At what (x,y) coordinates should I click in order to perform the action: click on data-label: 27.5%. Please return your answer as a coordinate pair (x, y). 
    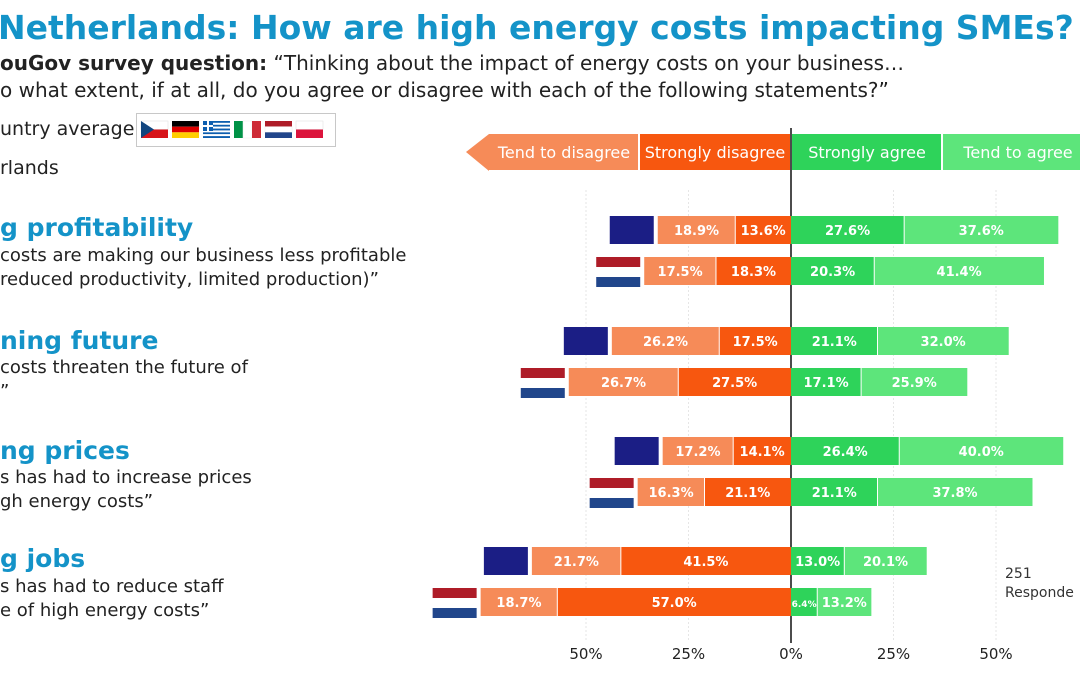
    Looking at the image, I should click on (734, 383).